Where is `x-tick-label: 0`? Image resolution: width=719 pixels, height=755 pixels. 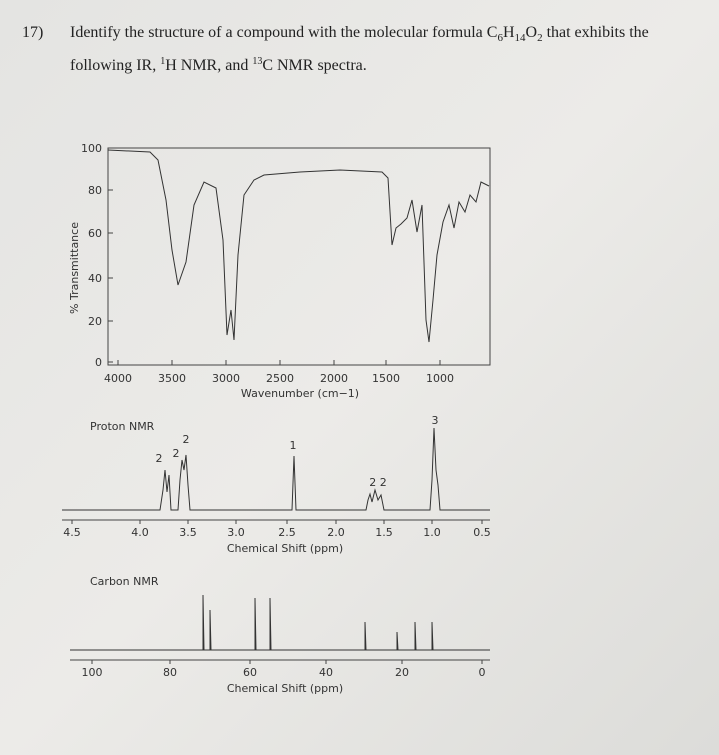
x-tick-label: 0 is located at coordinates (482, 672).